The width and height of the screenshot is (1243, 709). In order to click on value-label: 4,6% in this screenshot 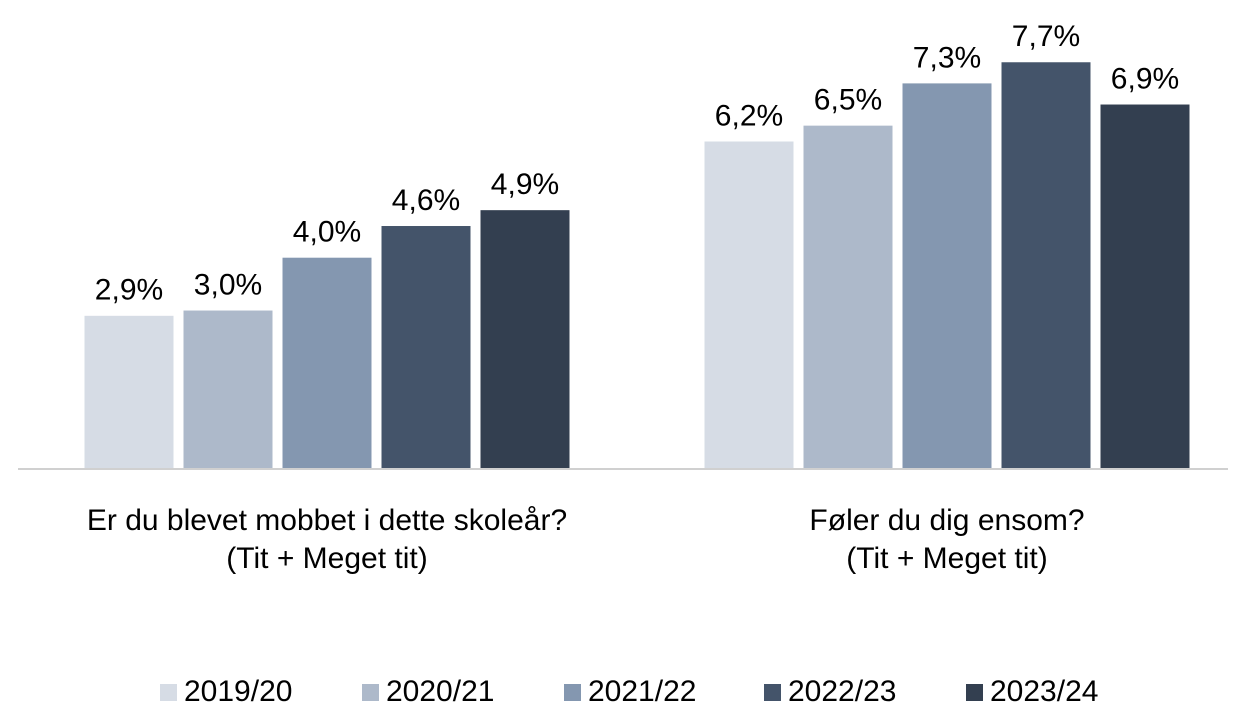, I will do `click(426, 200)`.